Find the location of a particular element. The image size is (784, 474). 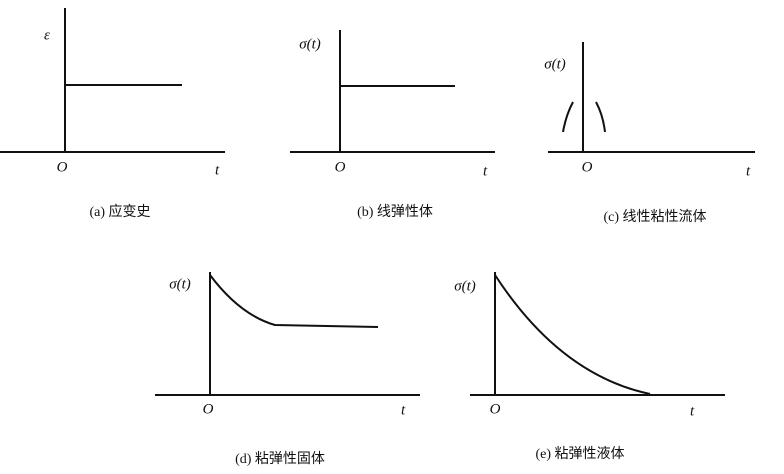

panel-a: ε O t (a) 应变史 is located at coordinates (112, 114).